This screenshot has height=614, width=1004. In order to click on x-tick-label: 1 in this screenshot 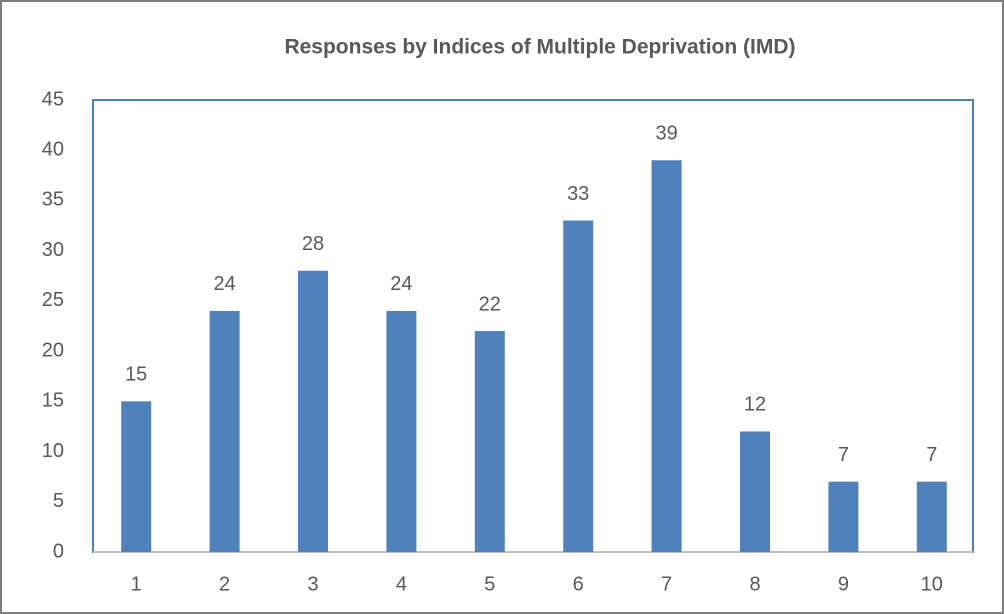, I will do `click(136, 584)`.